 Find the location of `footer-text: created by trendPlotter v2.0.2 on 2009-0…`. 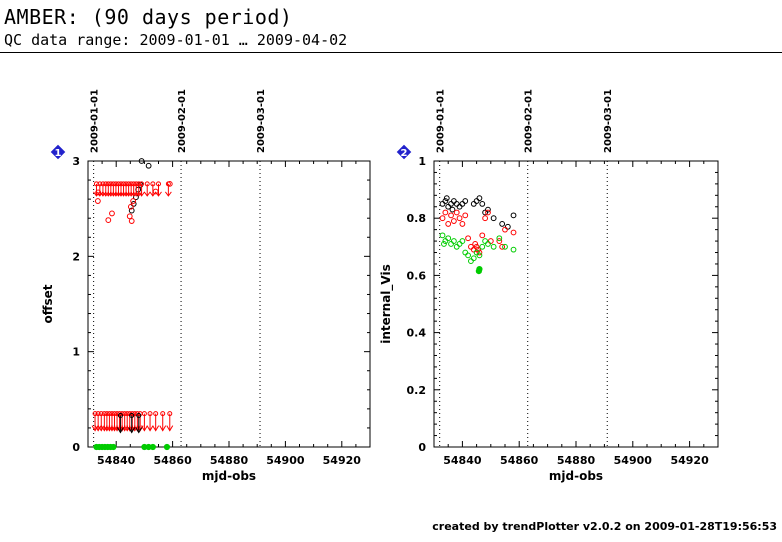

footer-text: created by trendPlotter v2.0.2 on 2009-0… is located at coordinates (604, 526).